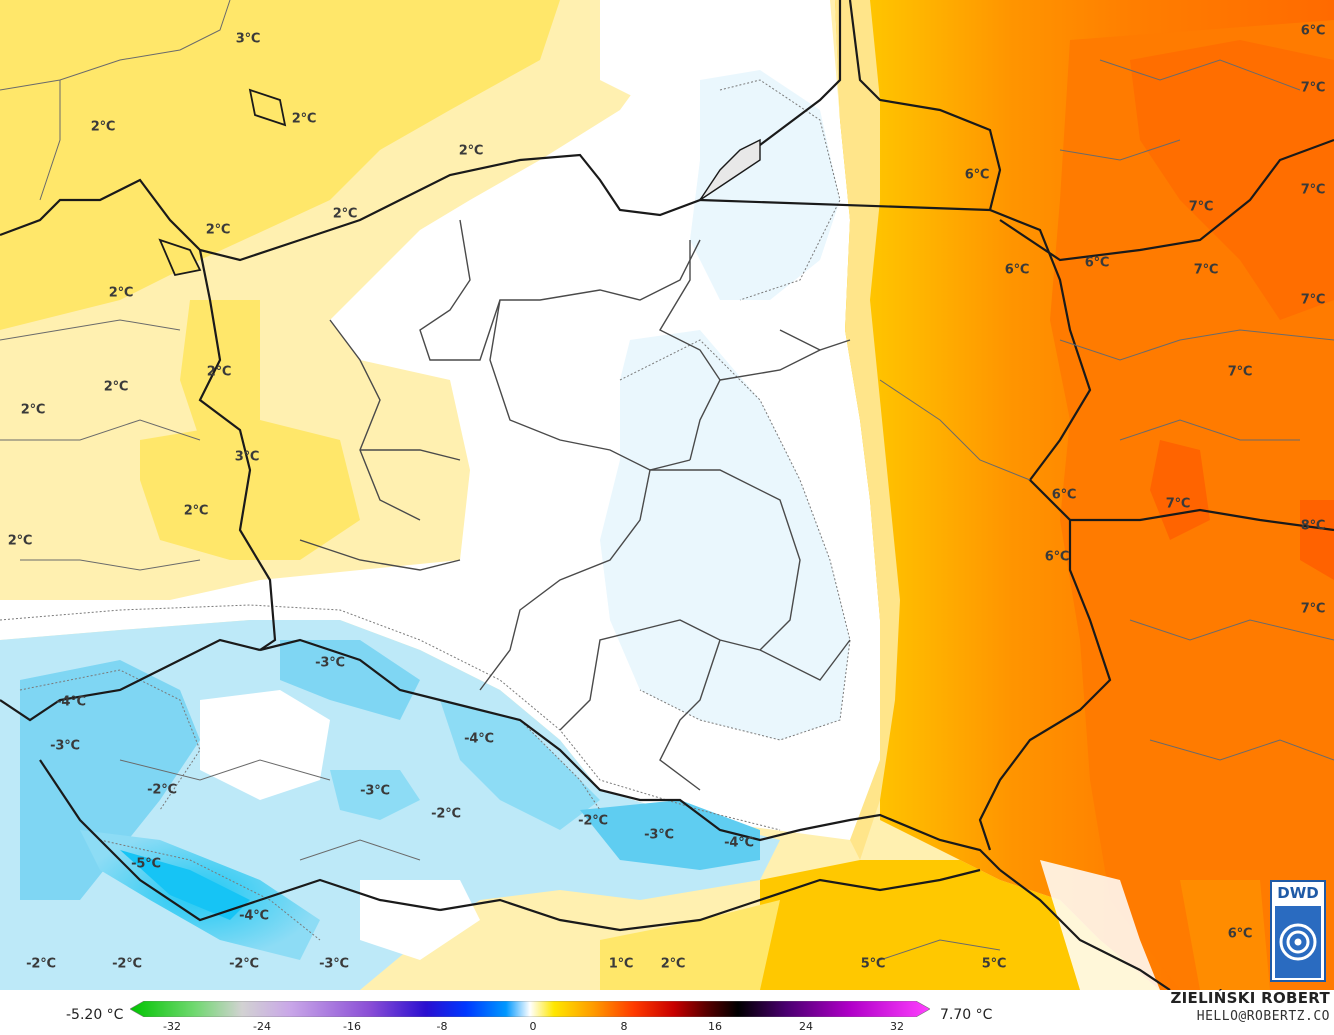  I want to click on scale-tick: -16, so click(352, 1026).